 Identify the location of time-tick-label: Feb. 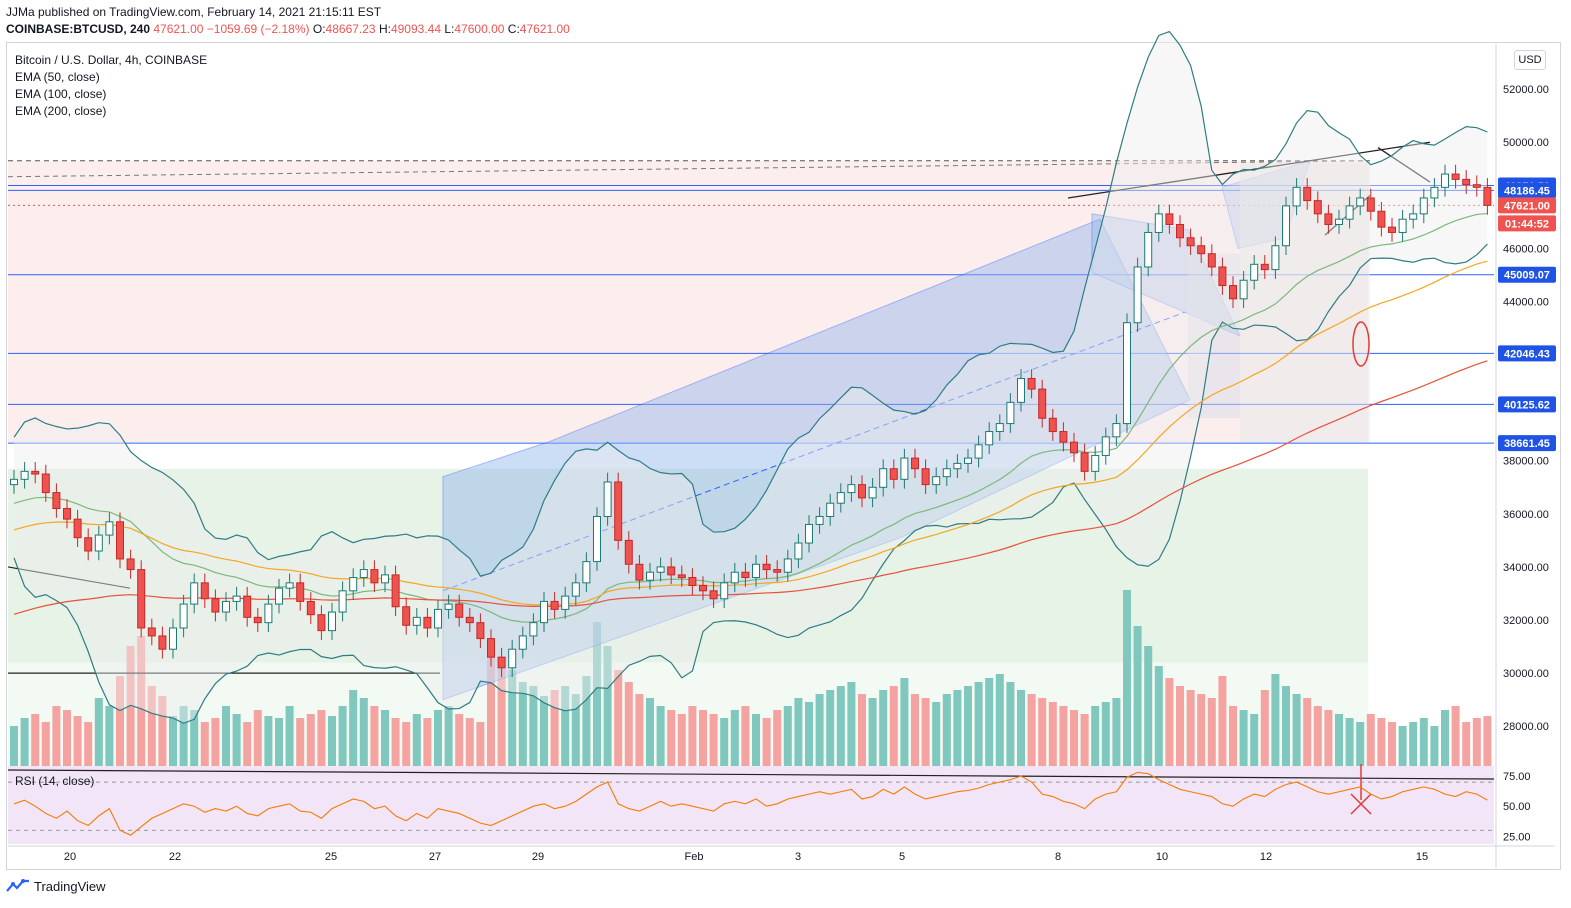
(694, 857).